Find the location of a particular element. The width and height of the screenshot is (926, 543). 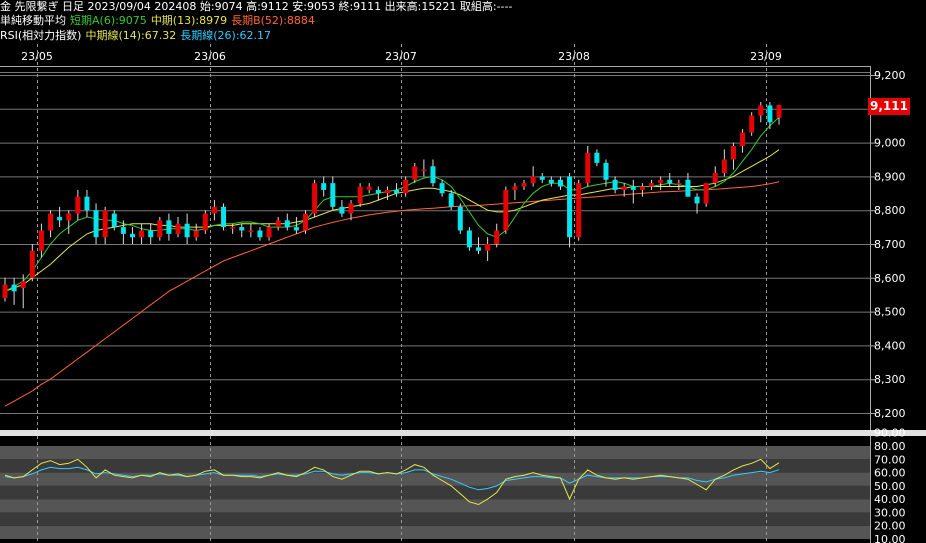

price-tick-label: 8,700 is located at coordinates (890, 244).